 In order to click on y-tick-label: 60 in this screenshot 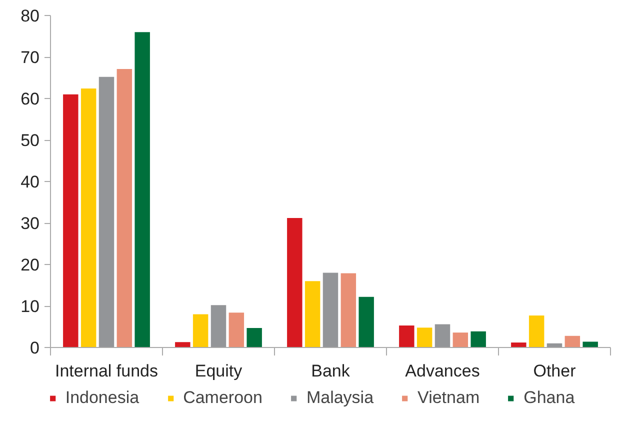, I will do `click(30, 99)`.